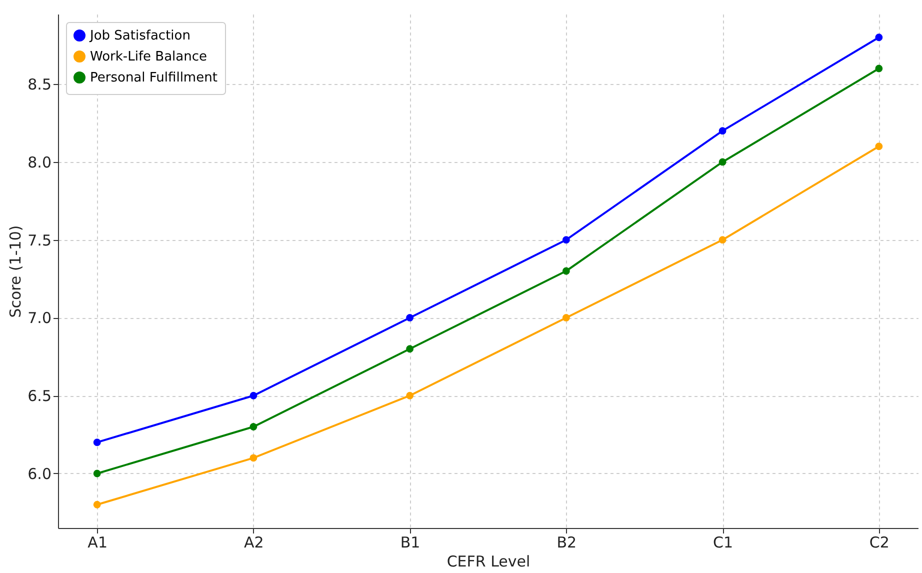 Image resolution: width=922 pixels, height=573 pixels. Describe the element at coordinates (879, 543) in the screenshot. I see `x-tick-label: C2` at that location.